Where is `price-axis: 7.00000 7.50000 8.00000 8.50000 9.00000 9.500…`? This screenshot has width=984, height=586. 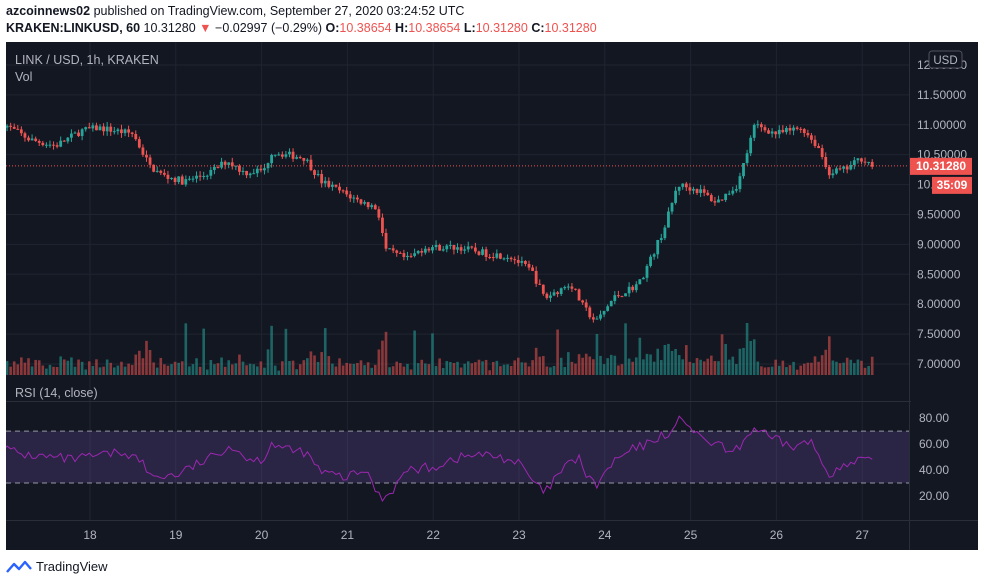 price-axis: 7.00000 7.50000 8.00000 8.50000 9.00000 9.500… is located at coordinates (942, 214).